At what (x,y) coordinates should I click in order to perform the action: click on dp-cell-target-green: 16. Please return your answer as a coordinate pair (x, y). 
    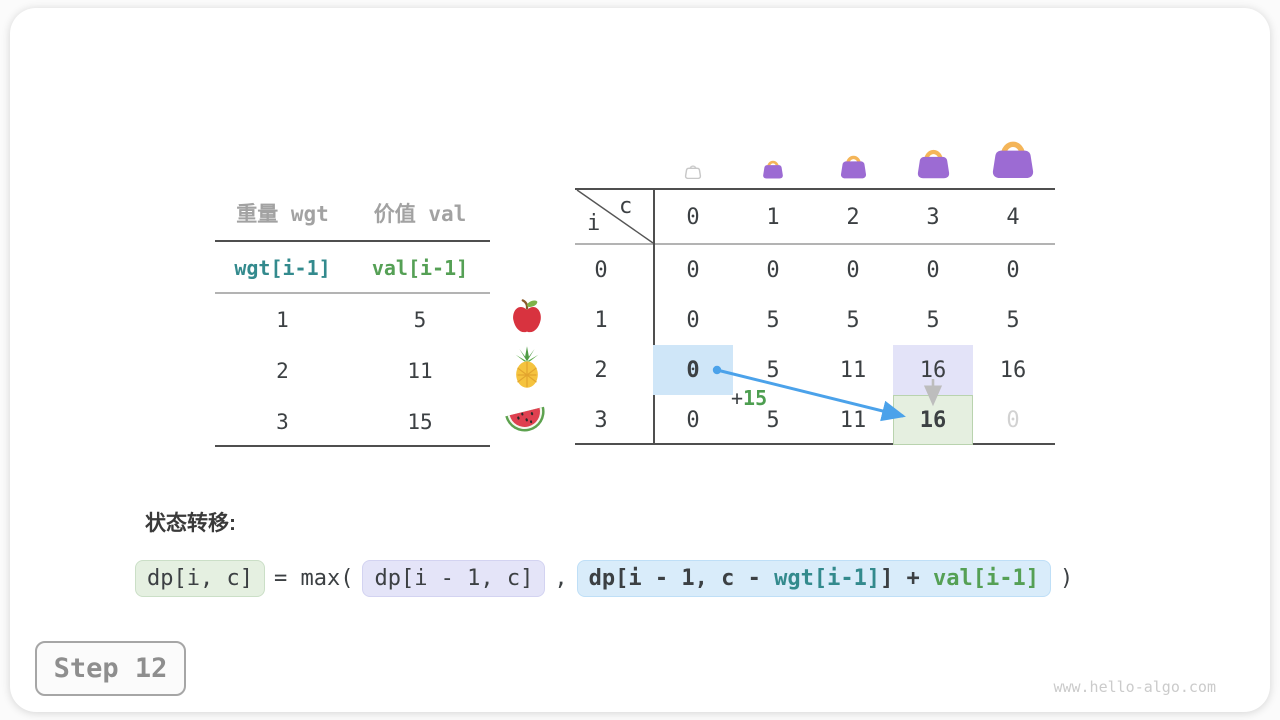
    Looking at the image, I should click on (933, 420).